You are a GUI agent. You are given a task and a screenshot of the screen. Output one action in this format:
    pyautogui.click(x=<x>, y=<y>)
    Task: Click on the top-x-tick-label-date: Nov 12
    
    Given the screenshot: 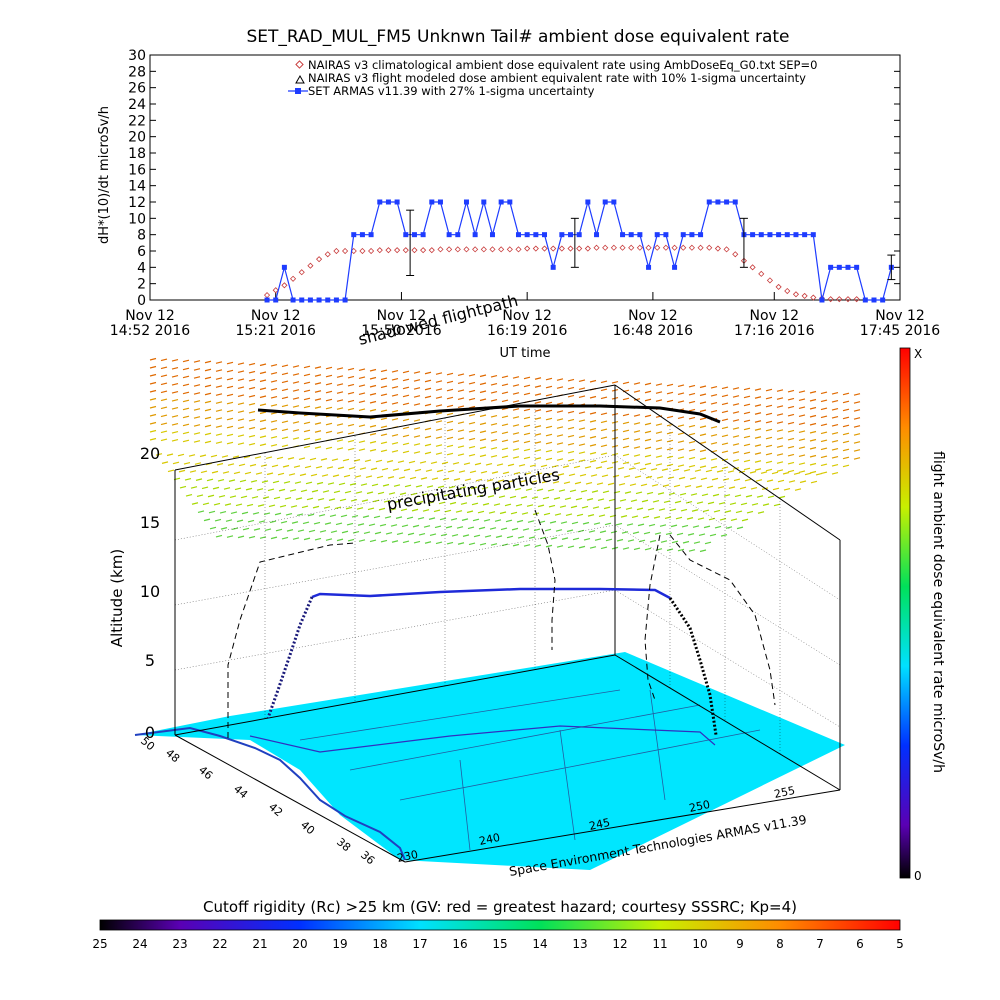 What is the action you would take?
    pyautogui.click(x=276, y=316)
    